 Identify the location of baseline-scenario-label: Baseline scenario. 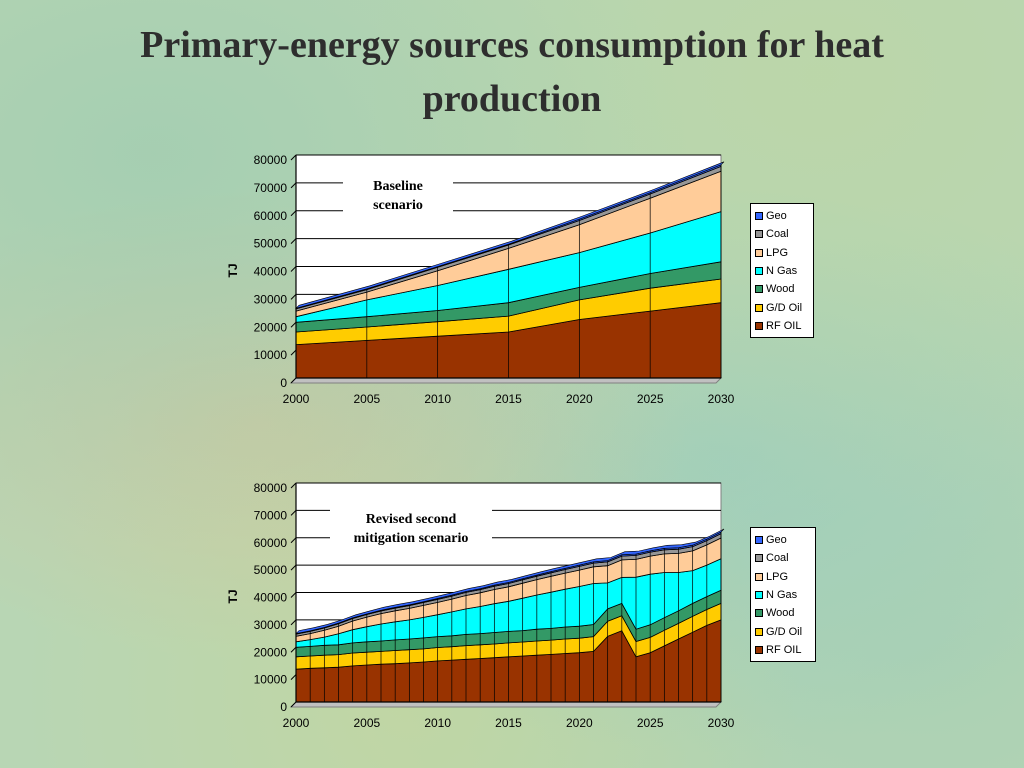
(398, 196).